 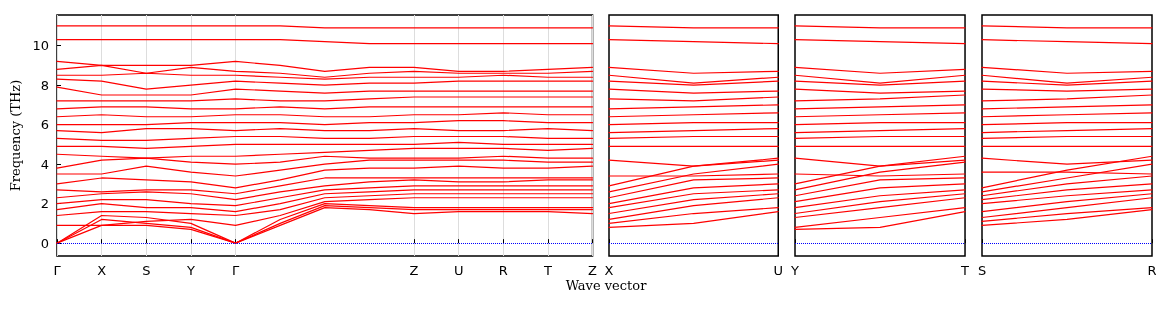 What do you see at coordinates (44, 85) in the screenshot?
I see `y-tick-label: 8` at bounding box center [44, 85].